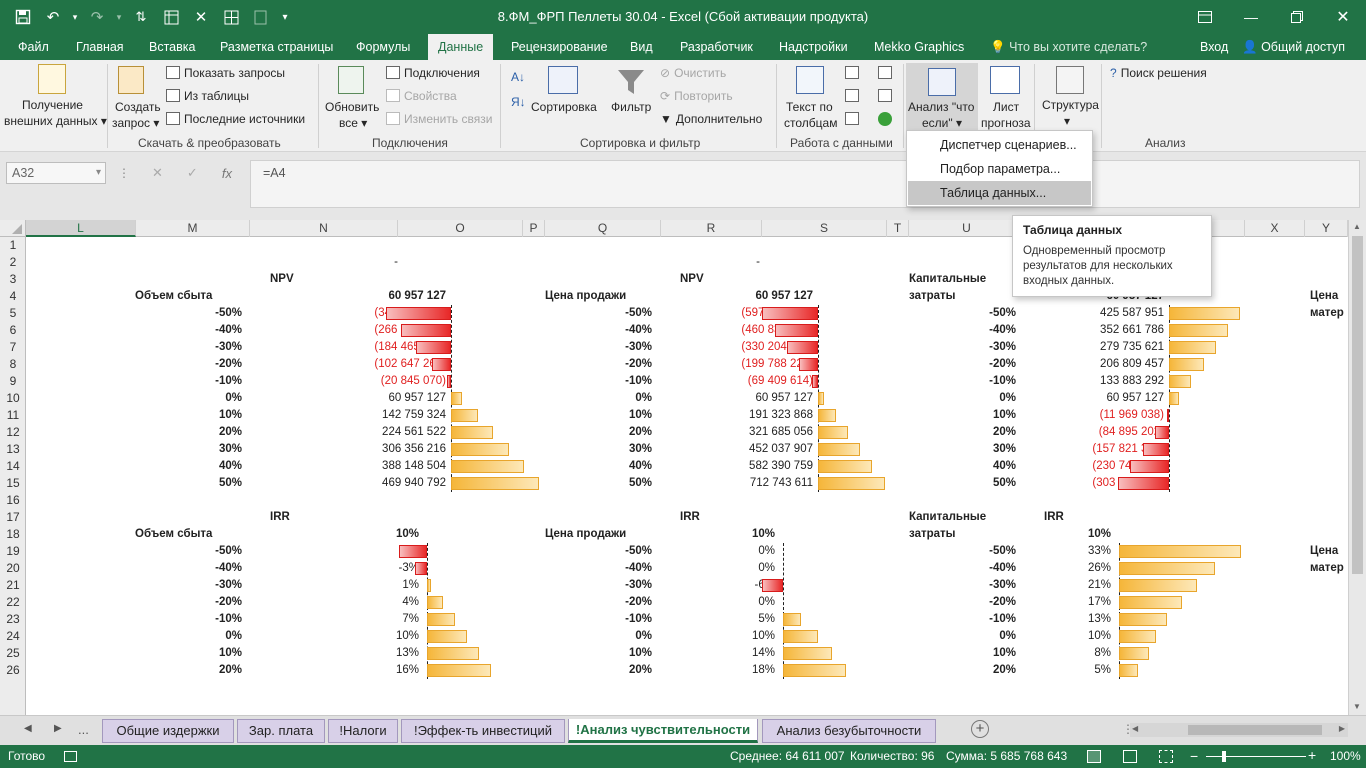 This screenshot has height=768, width=1366. Describe the element at coordinates (261, 17) in the screenshot. I see `doc-qat-icon` at that location.